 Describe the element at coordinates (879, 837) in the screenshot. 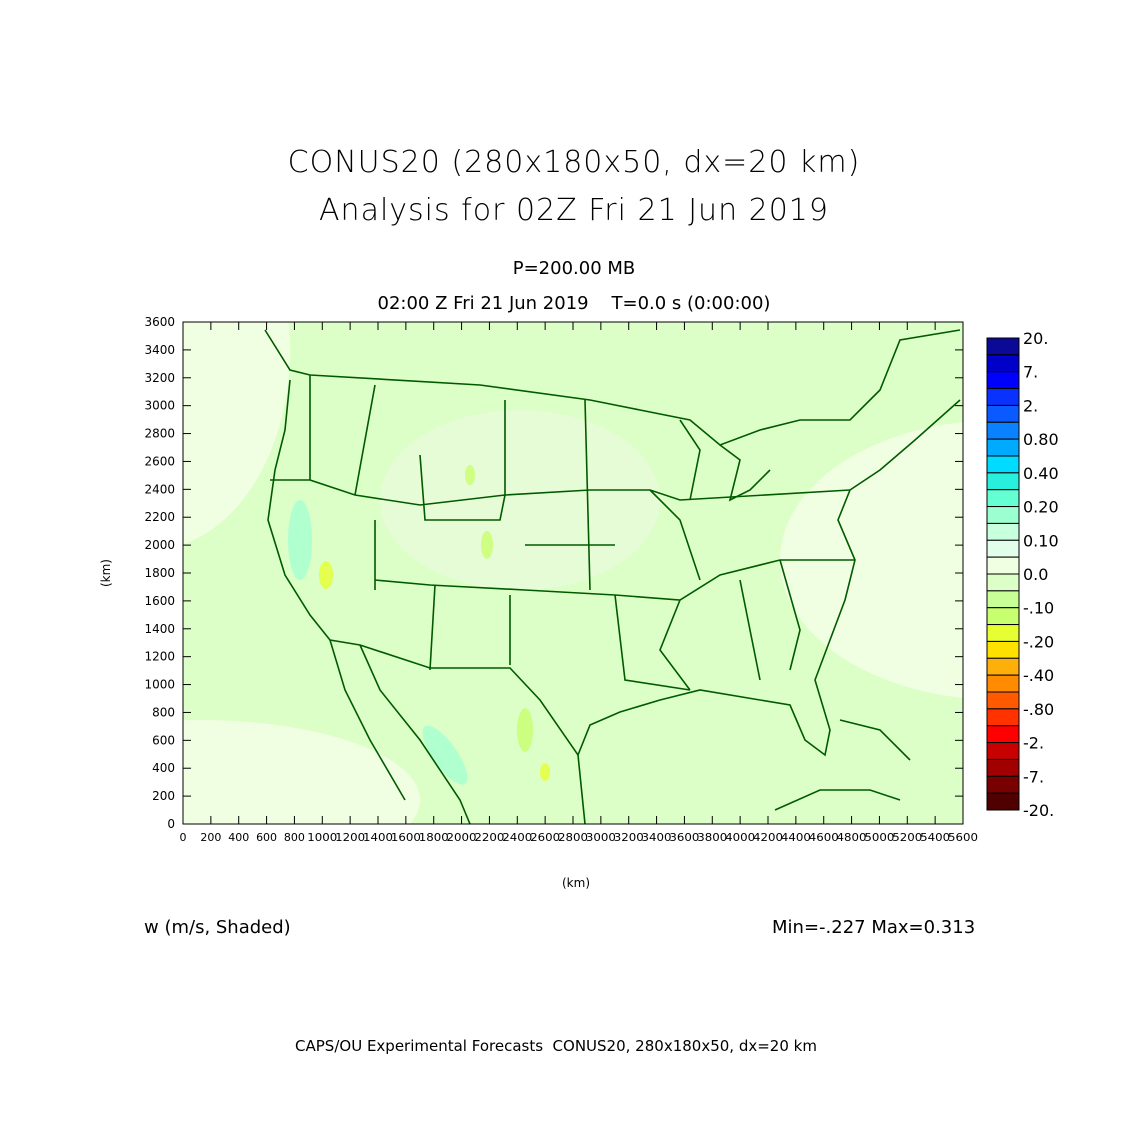

I see `x-tick-label: 5000` at that location.